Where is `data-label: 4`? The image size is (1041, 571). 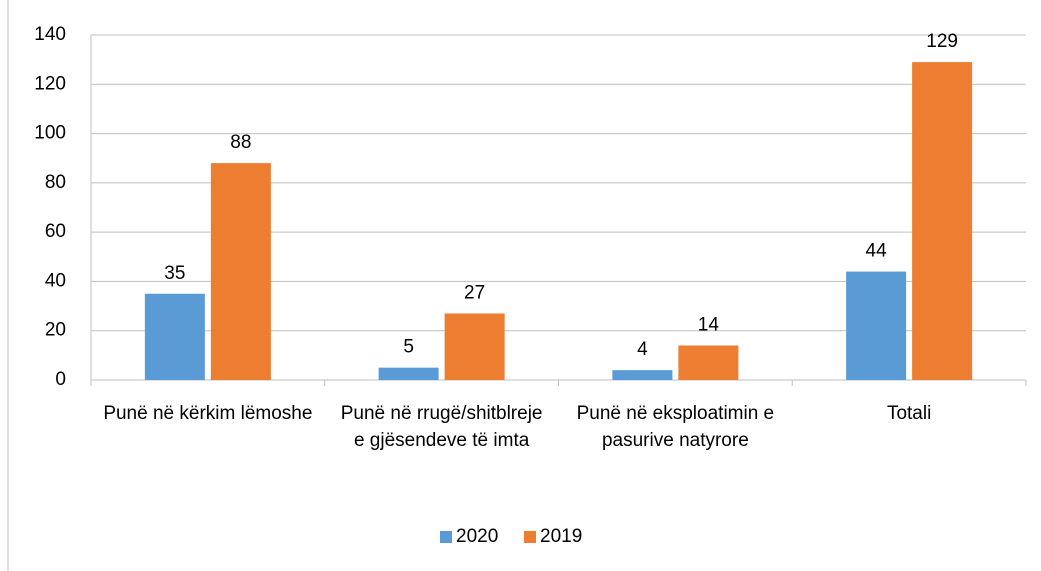
data-label: 4 is located at coordinates (642, 349).